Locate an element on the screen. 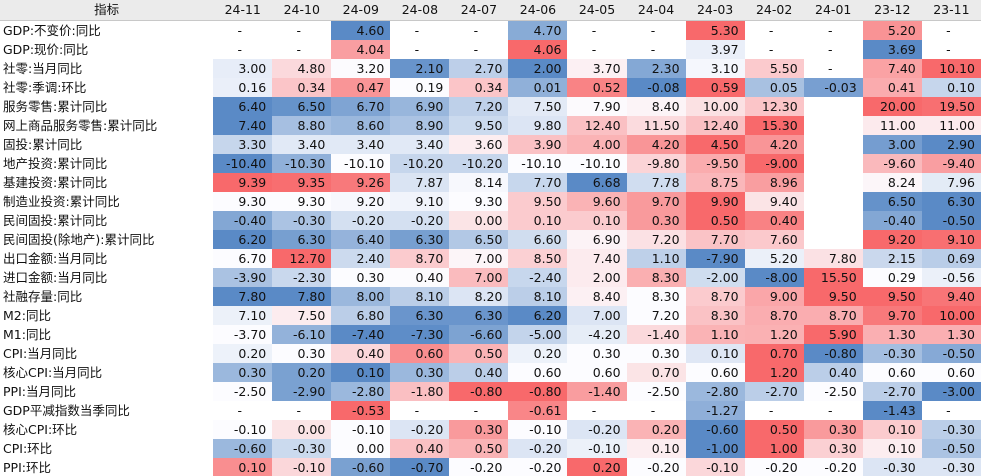 The height and width of the screenshot is (476, 981). value-cell: 9.20 is located at coordinates (361, 201).